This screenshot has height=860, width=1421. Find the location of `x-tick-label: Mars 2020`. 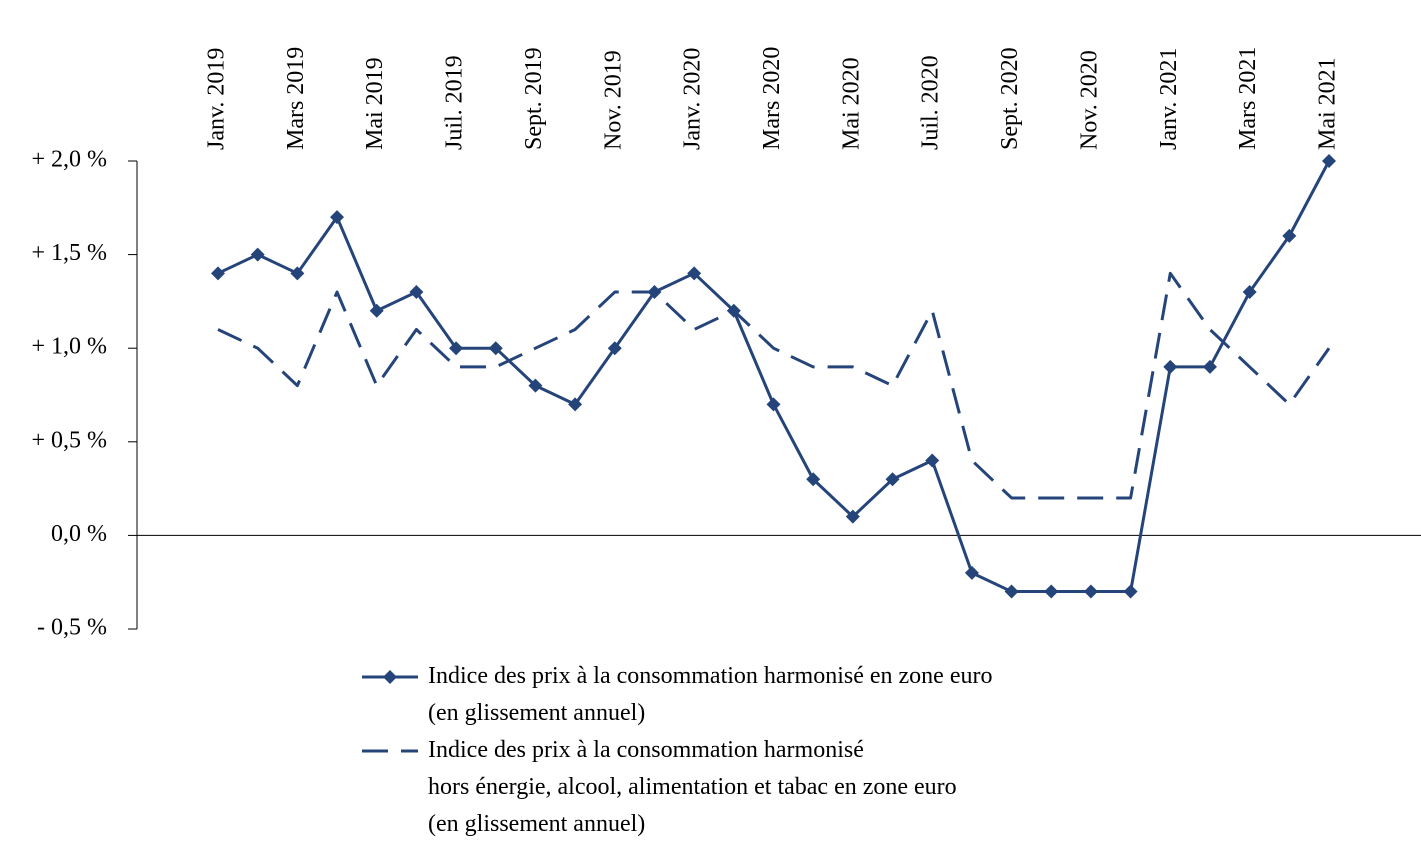

x-tick-label: Mars 2020 is located at coordinates (772, 98).